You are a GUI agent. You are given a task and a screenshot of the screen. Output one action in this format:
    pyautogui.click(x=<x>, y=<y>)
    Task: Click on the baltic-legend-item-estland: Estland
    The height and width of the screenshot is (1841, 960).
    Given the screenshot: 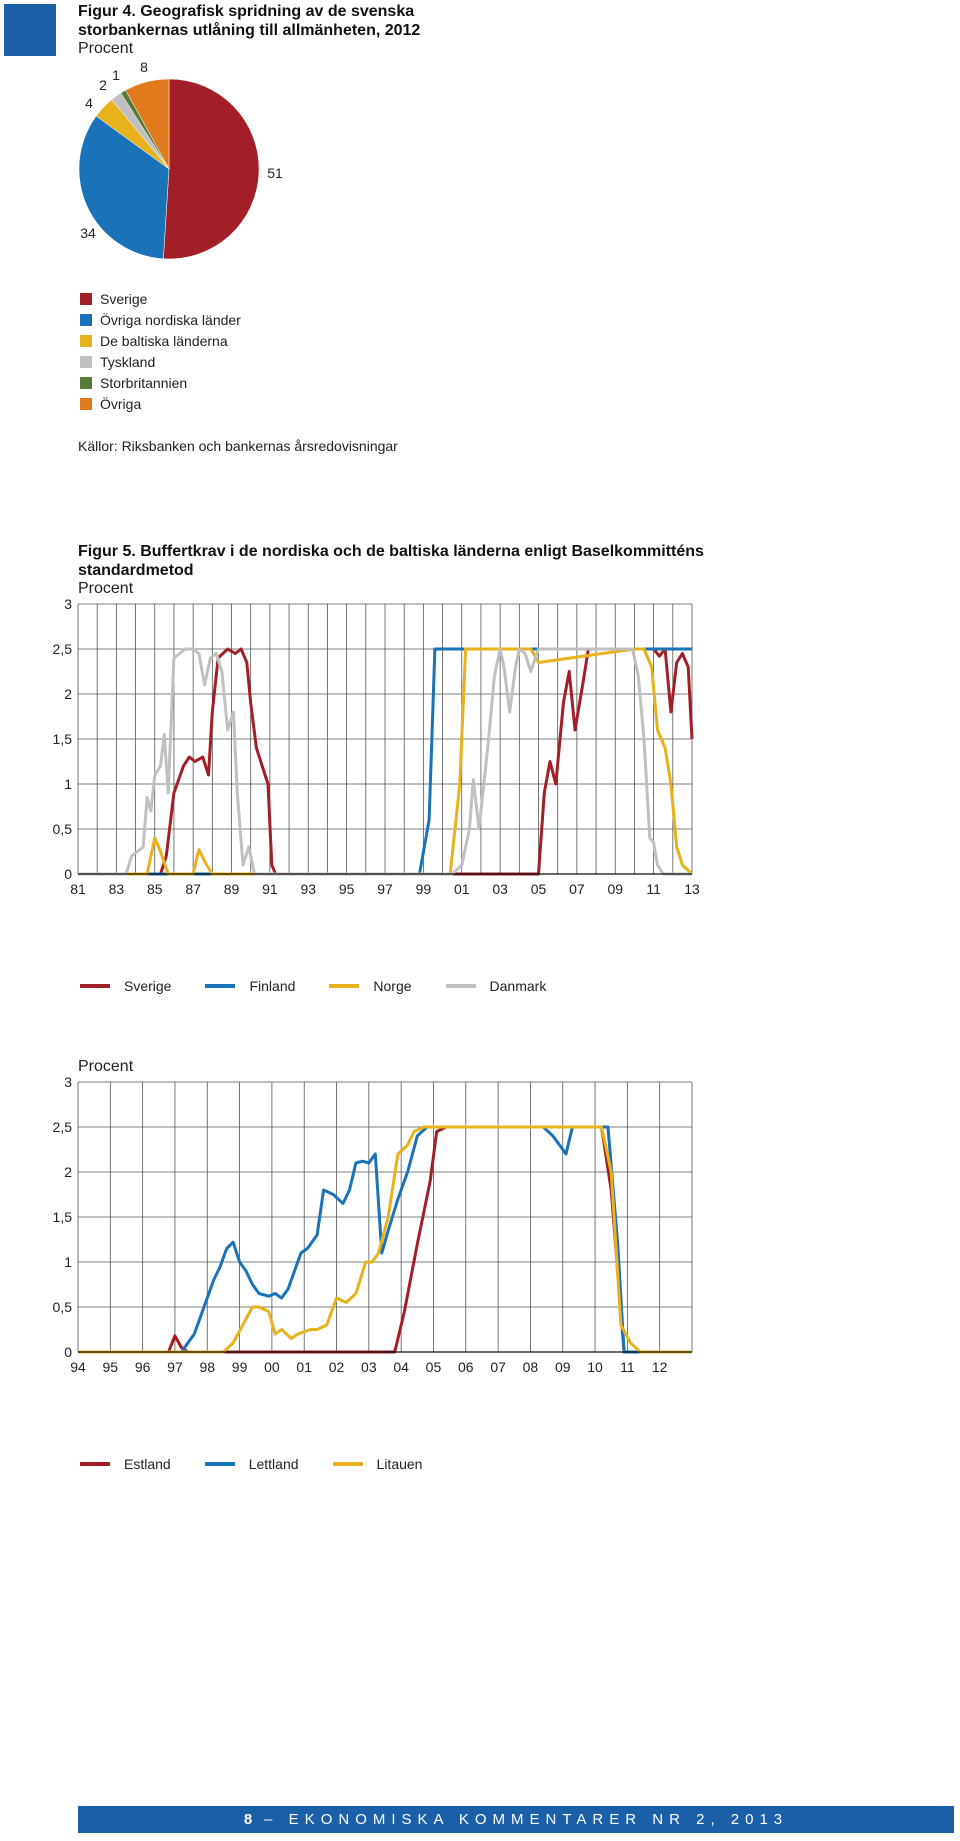 What is the action you would take?
    pyautogui.click(x=125, y=1464)
    